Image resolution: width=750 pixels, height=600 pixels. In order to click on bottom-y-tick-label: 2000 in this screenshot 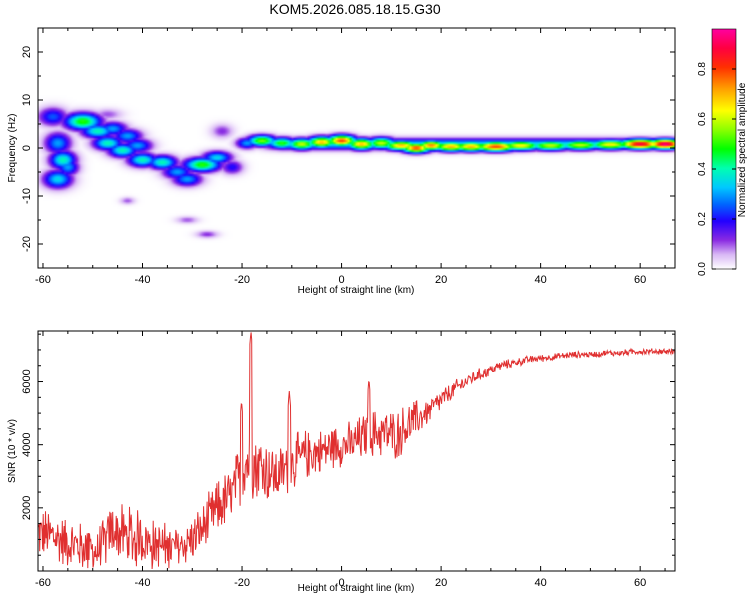, I will do `click(27, 508)`.